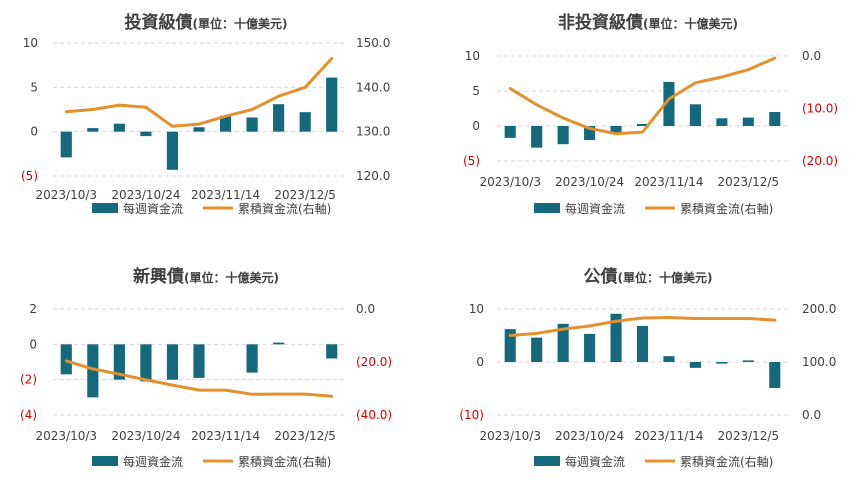 This screenshot has height=483, width=860. What do you see at coordinates (373, 87) in the screenshot?
I see `right-axis-tick-label: 140.0` at bounding box center [373, 87].